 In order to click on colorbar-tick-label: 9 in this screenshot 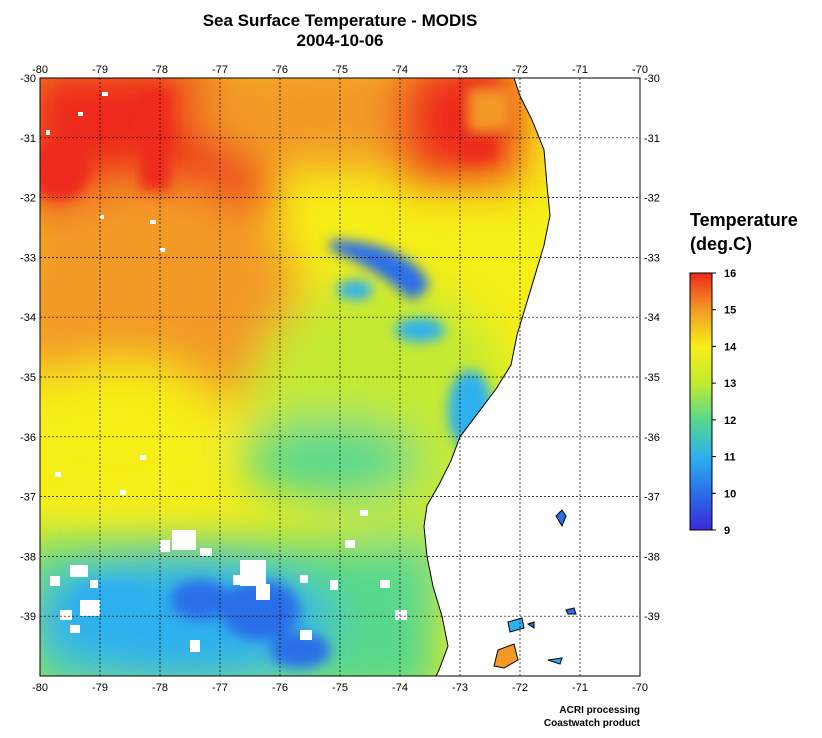, I will do `click(727, 531)`.